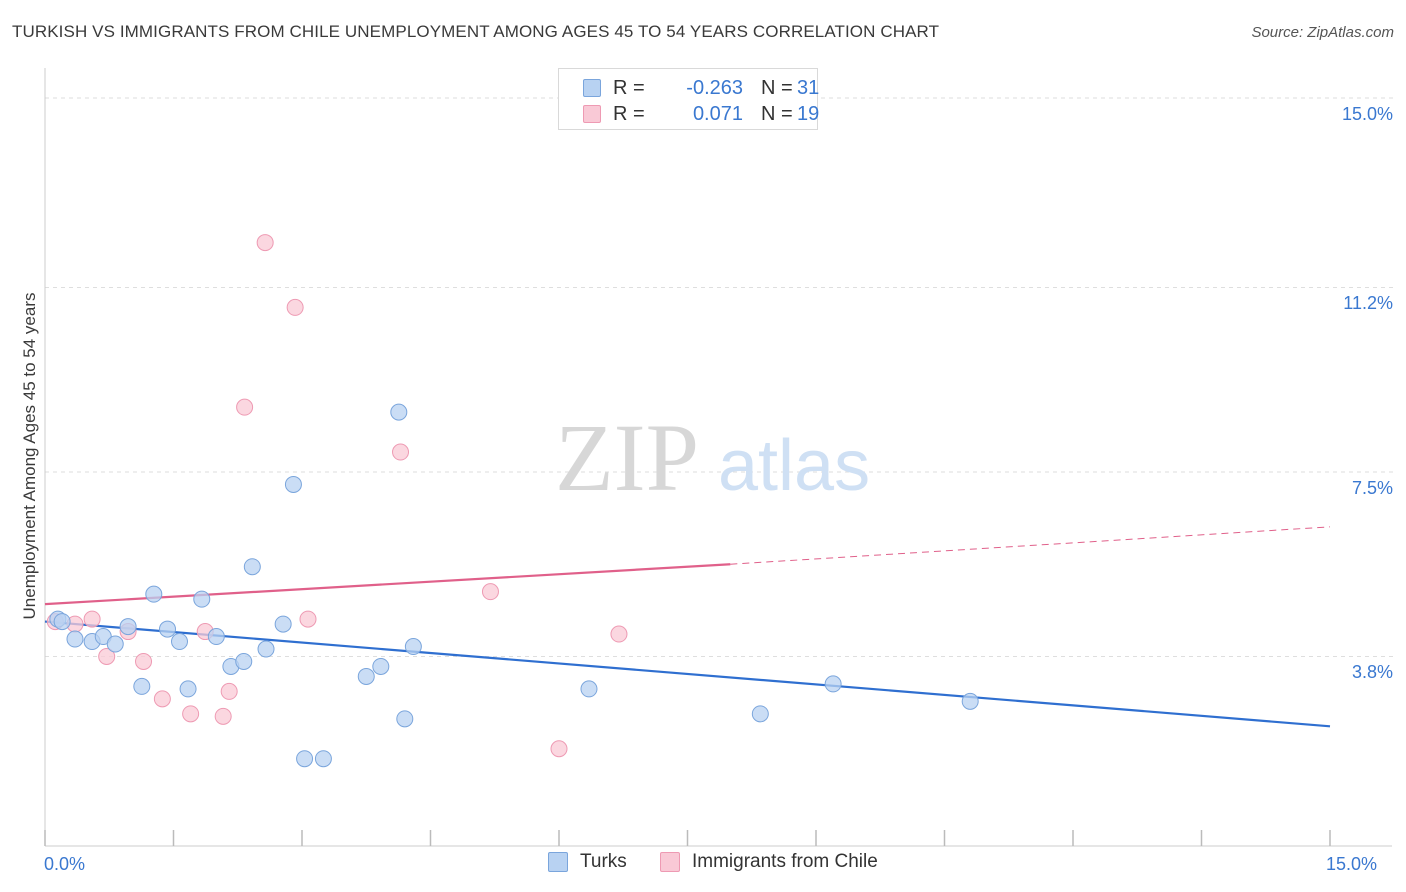  Describe the element at coordinates (808, 87) in the screenshot. I see `legend-n-value: 31` at that location.